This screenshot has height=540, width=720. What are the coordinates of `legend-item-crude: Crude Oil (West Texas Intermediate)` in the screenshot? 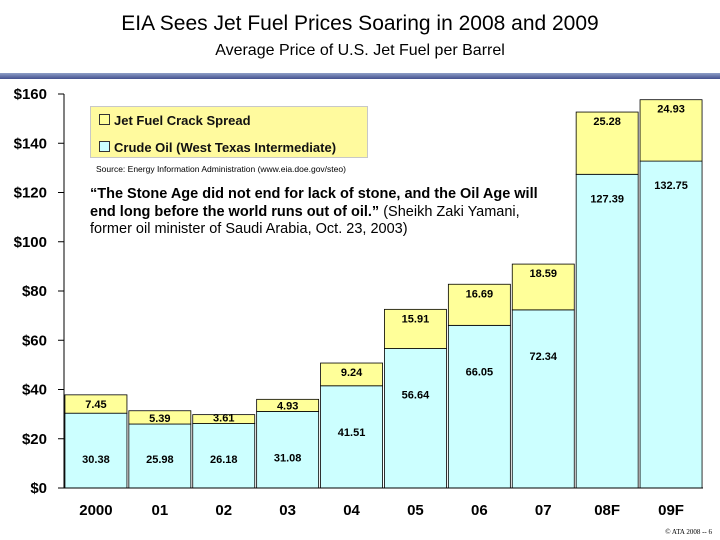 It's located at (217, 147).